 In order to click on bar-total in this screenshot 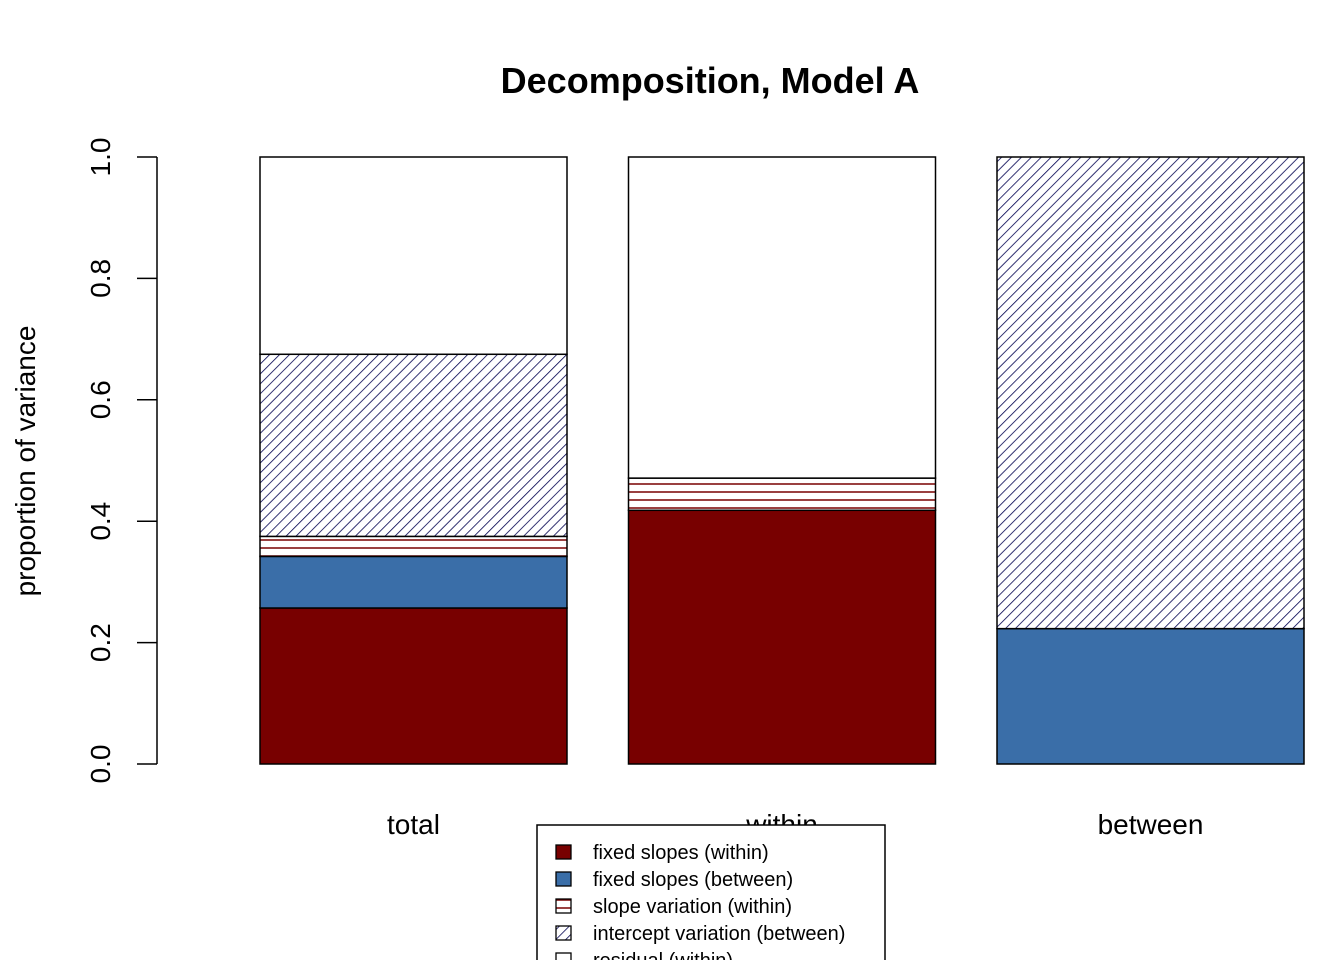, I will do `click(413, 460)`.